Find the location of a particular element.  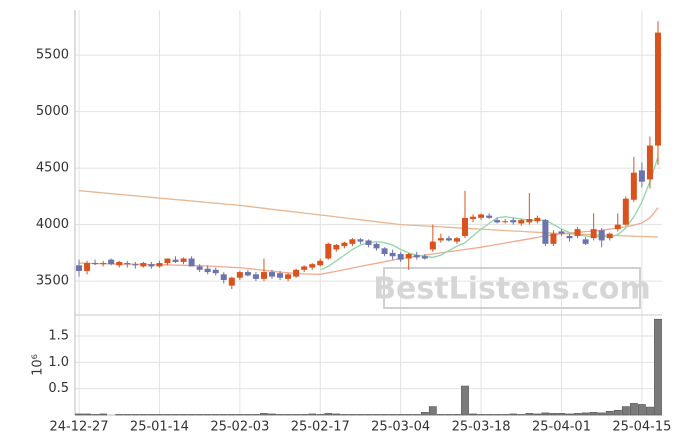

x-tick-label: 25-04-01 is located at coordinates (561, 427).